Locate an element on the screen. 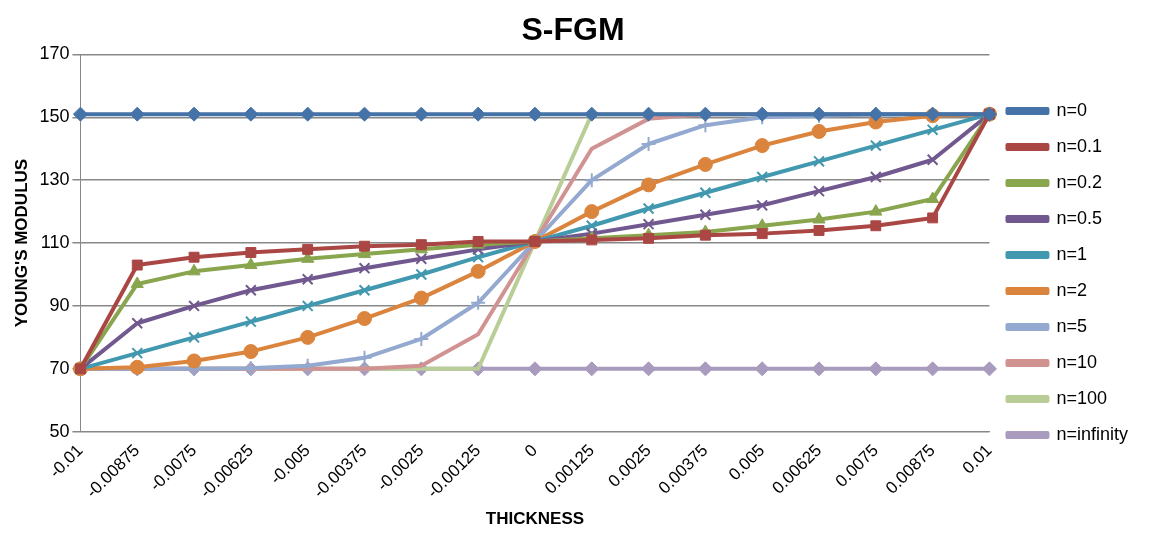 The image size is (1161, 544). legend-label: n=100 is located at coordinates (1082, 397).